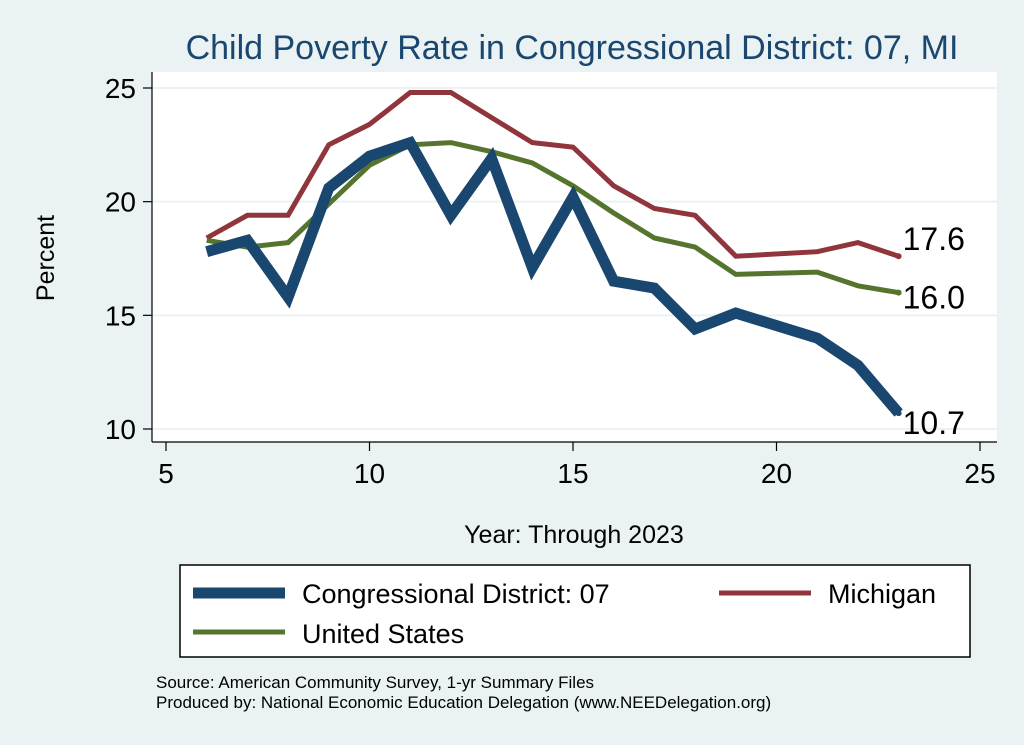 This screenshot has width=1024, height=745. Describe the element at coordinates (898, 413) in the screenshot. I see `series-end-point-district` at that location.